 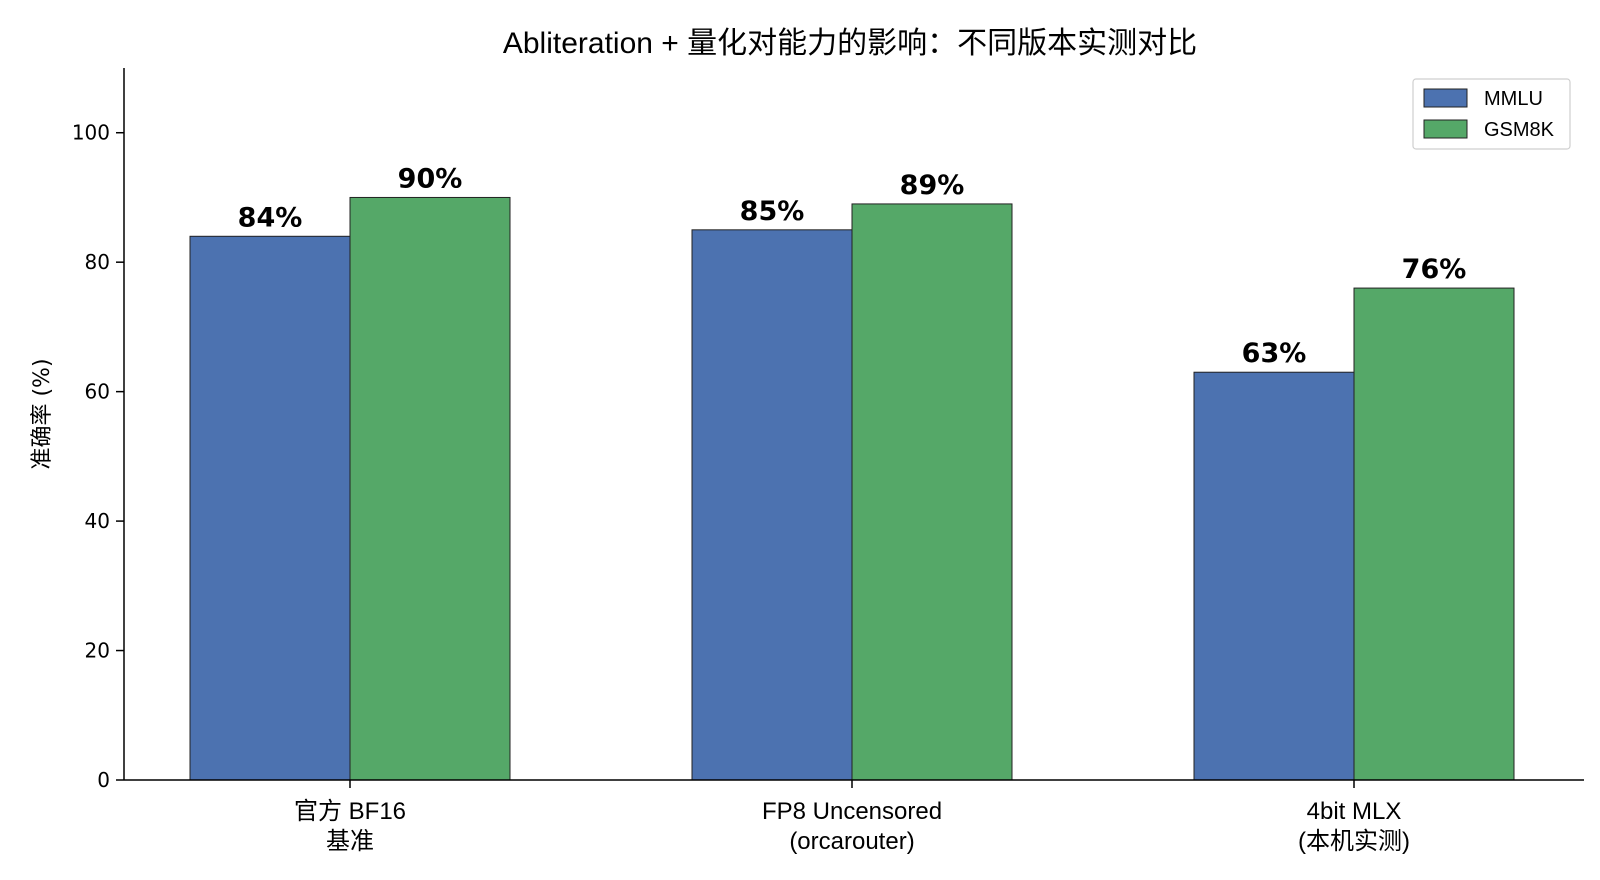 I want to click on x-tick-label-2-1: FP8 Uncensored, so click(x=852, y=811).